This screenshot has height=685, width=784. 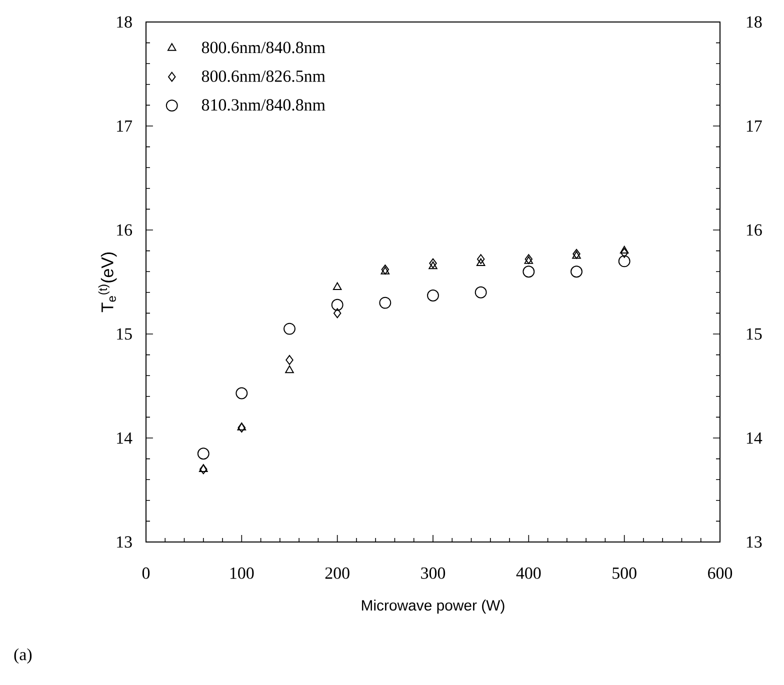 I want to click on legend-label: 800.6nm/840.8nm, so click(x=264, y=48).